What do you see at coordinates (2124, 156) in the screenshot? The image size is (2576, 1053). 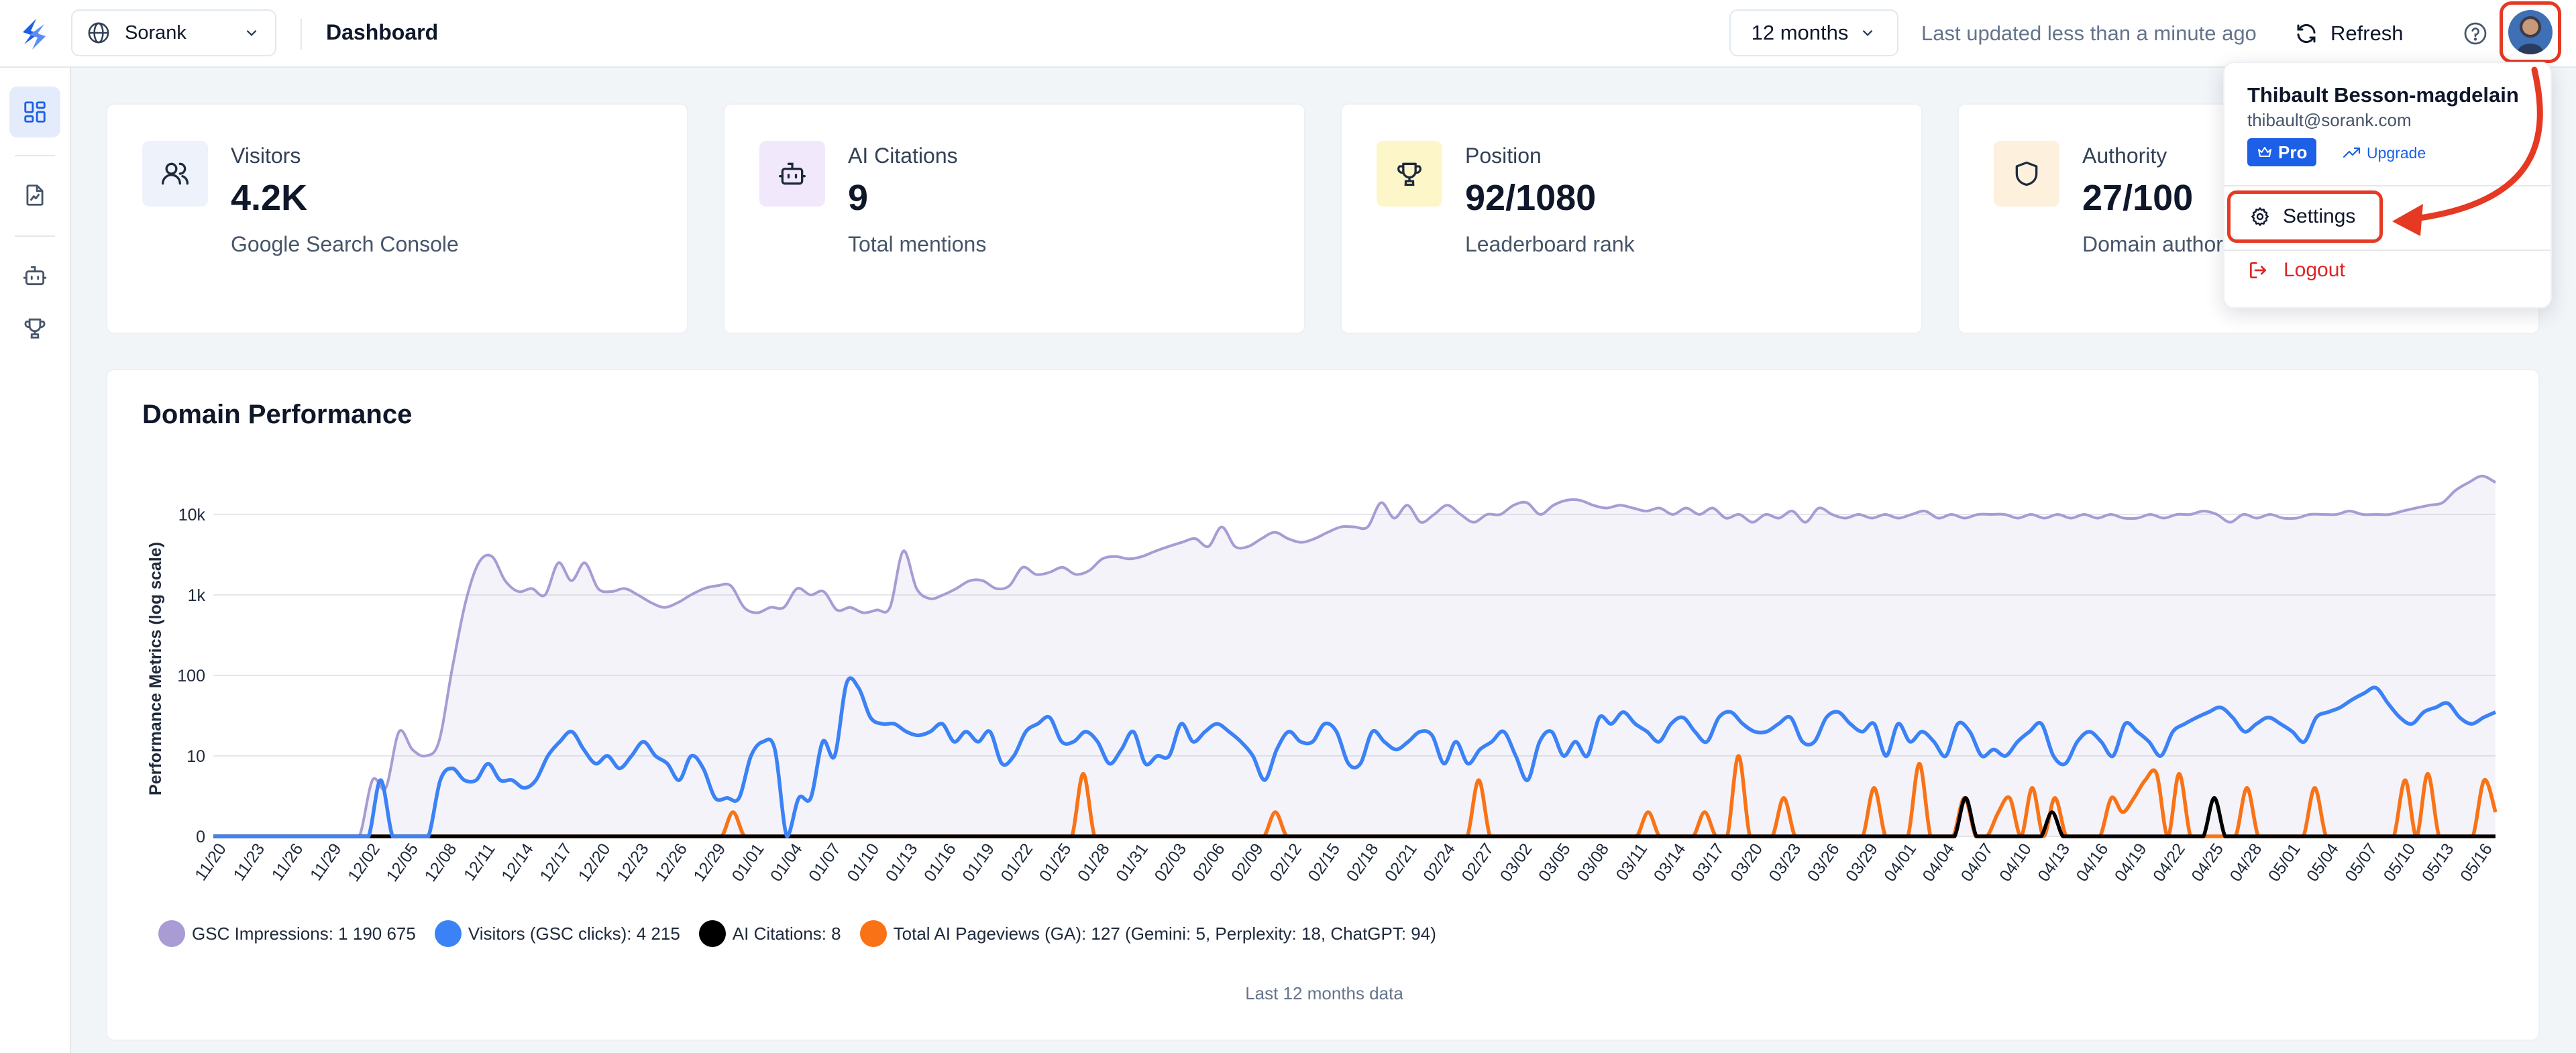 I see `card-title: Authority` at bounding box center [2124, 156].